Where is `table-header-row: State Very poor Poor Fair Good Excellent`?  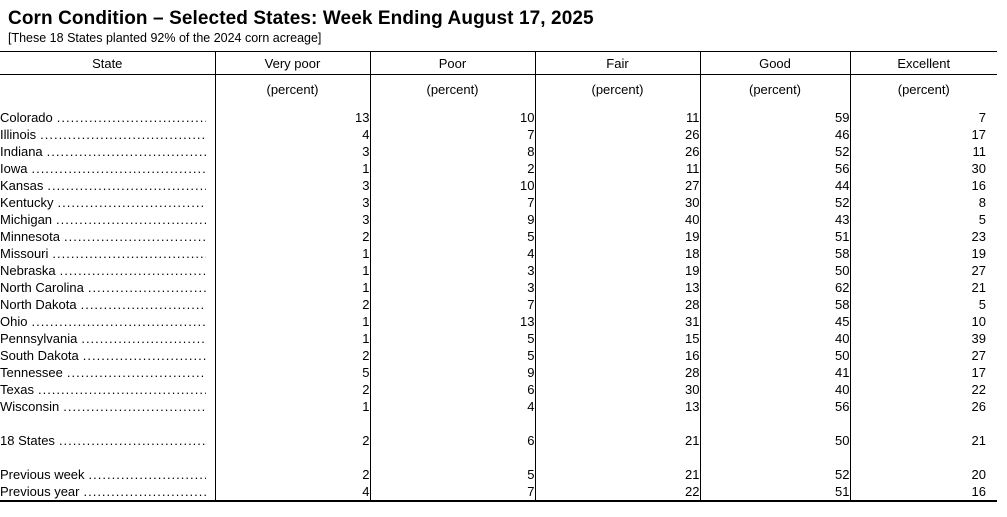 table-header-row: State Very poor Poor Fair Good Excellent is located at coordinates (498, 63).